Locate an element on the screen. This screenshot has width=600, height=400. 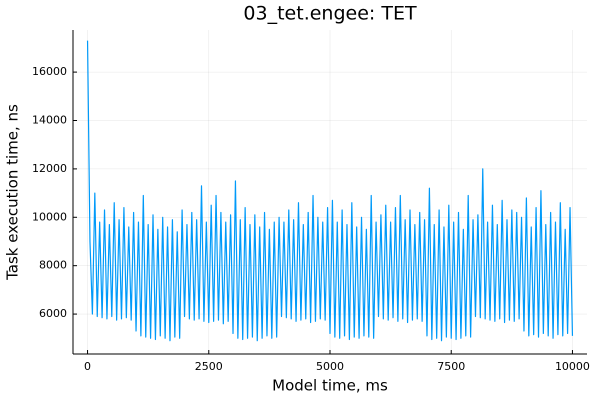
x-axis-label: Model time, ms is located at coordinates (330, 386).